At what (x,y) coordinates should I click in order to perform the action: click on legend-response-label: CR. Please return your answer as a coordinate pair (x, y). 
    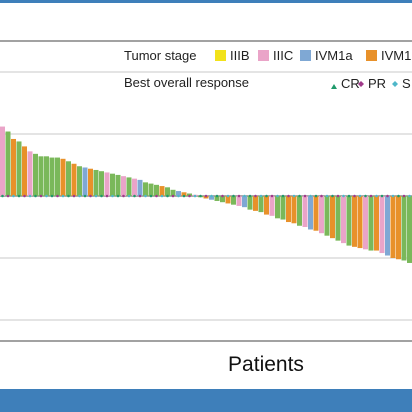
    Looking at the image, I should click on (350, 83).